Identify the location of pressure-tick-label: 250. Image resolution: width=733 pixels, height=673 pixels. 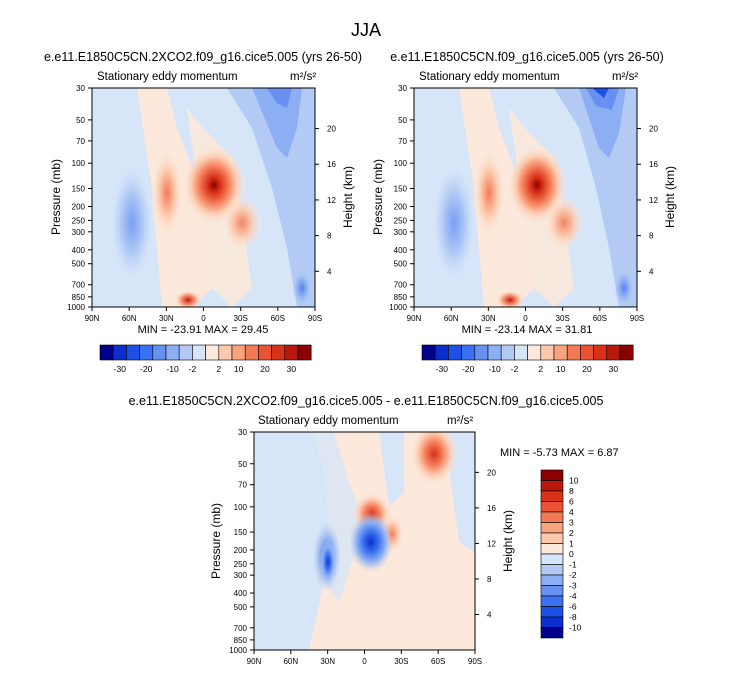
(401, 220).